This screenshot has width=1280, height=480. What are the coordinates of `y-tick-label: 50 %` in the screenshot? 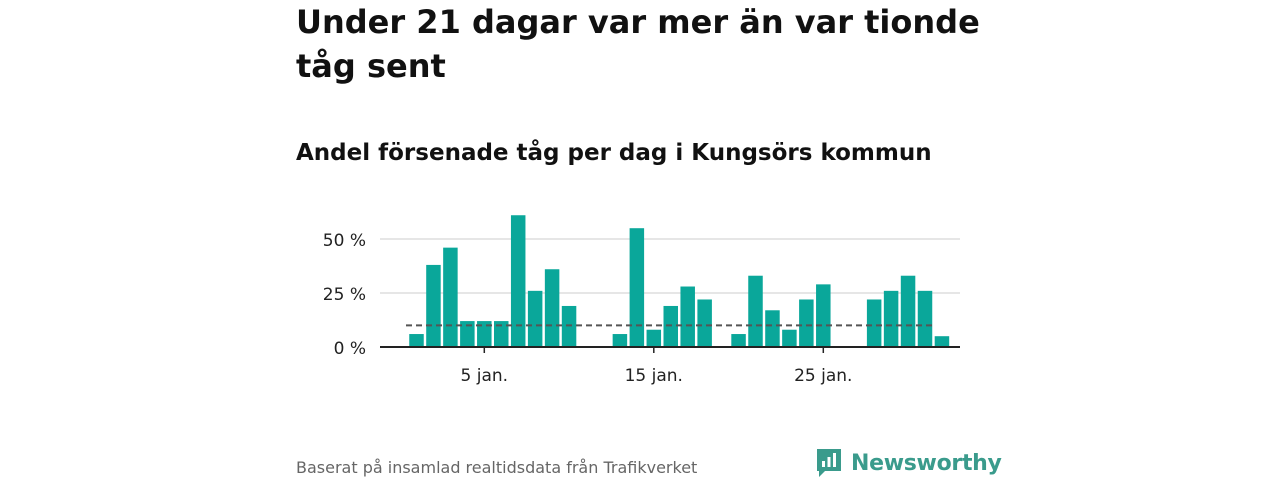 It's located at (344, 241).